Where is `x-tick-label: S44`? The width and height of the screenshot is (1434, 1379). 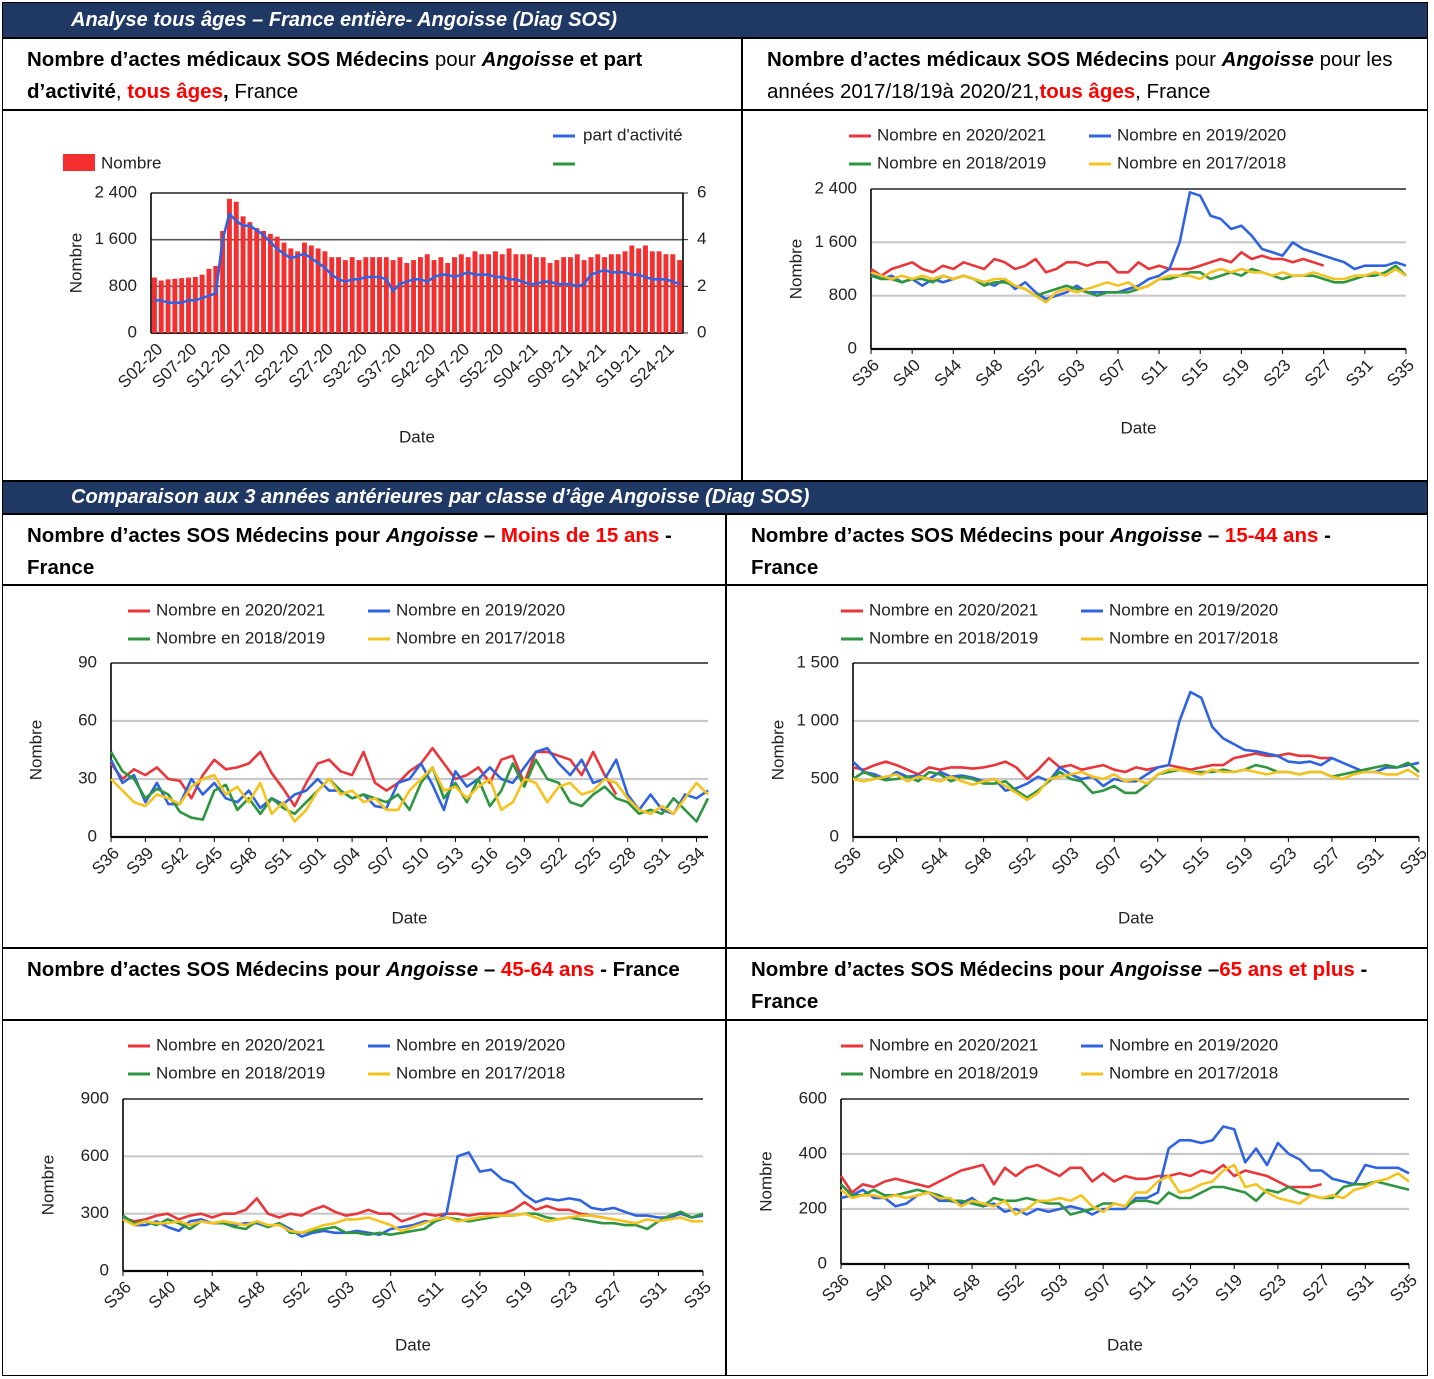
x-tick-label: S44 is located at coordinates (923, 1288).